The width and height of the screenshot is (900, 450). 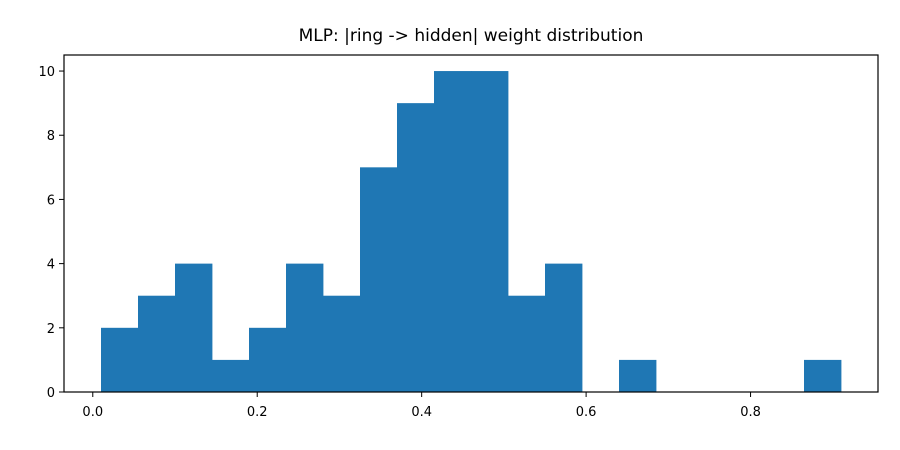 I want to click on x-tick-label: 0.6, so click(x=586, y=412).